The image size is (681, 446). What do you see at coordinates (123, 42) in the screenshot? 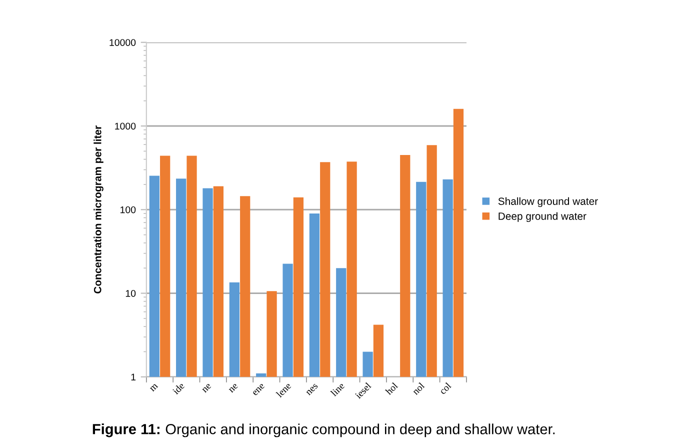
I see `y-tick-label: 10000` at bounding box center [123, 42].